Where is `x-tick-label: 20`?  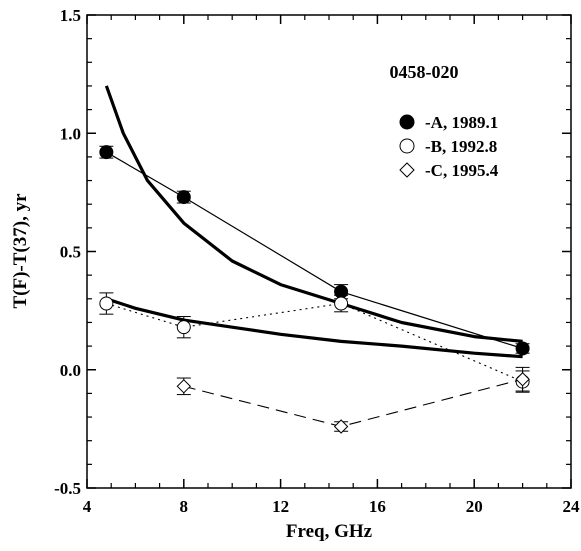 x-tick-label: 20 is located at coordinates (474, 506).